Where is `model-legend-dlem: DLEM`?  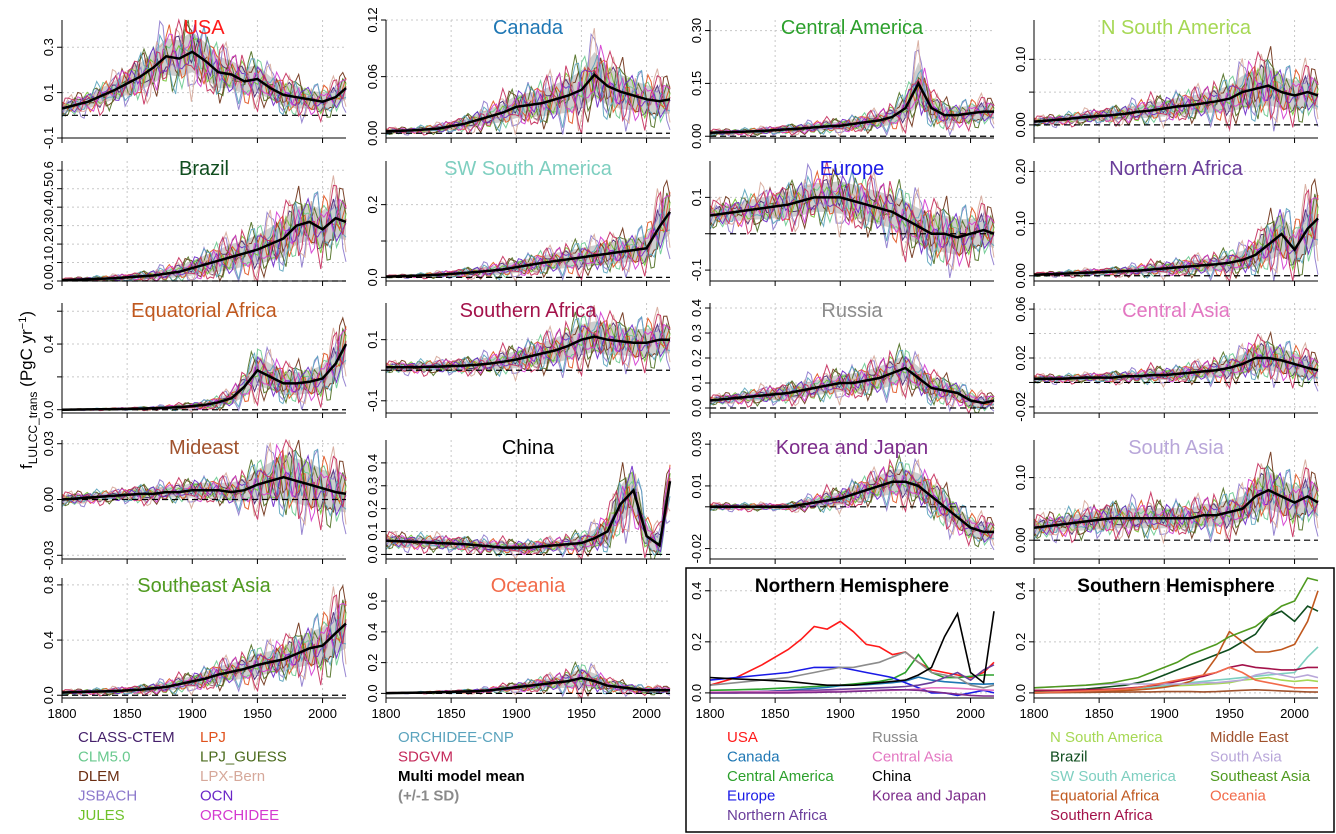
model-legend-dlem: DLEM is located at coordinates (99, 776).